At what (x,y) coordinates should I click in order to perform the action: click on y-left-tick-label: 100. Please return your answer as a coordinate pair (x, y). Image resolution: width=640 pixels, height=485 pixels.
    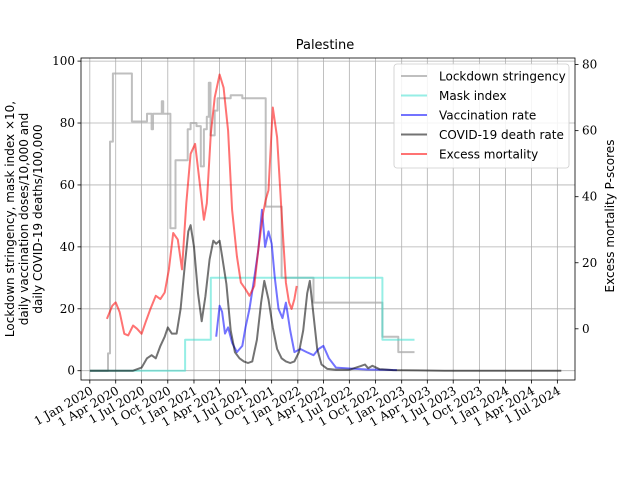
    Looking at the image, I should click on (63, 61).